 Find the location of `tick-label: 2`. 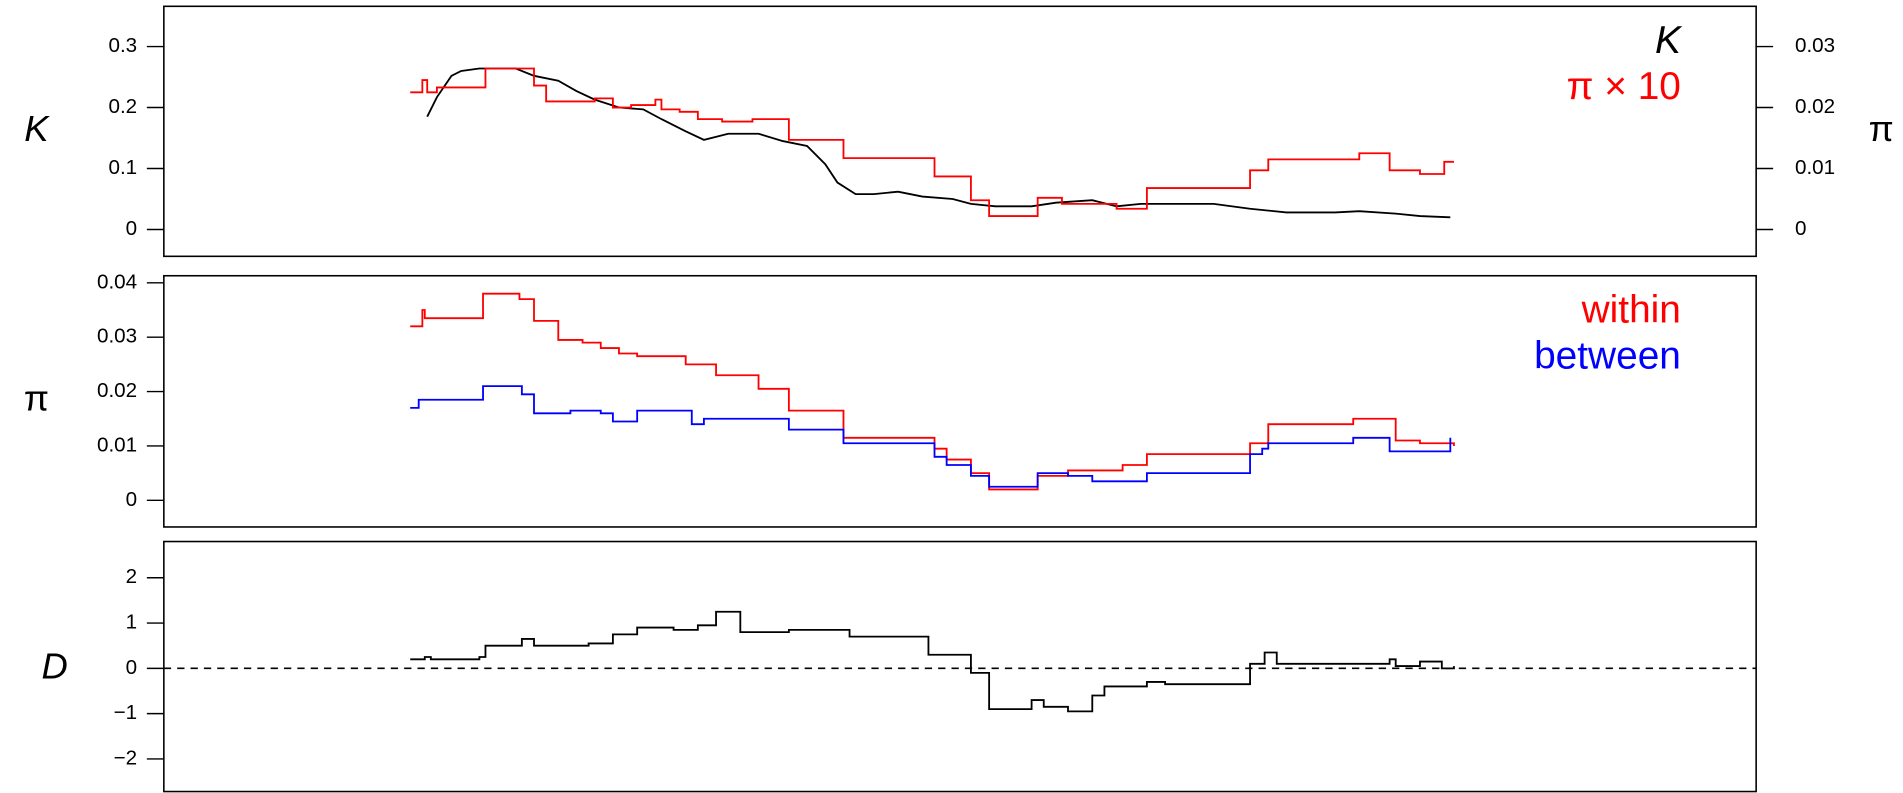

tick-label: 2 is located at coordinates (131, 576).